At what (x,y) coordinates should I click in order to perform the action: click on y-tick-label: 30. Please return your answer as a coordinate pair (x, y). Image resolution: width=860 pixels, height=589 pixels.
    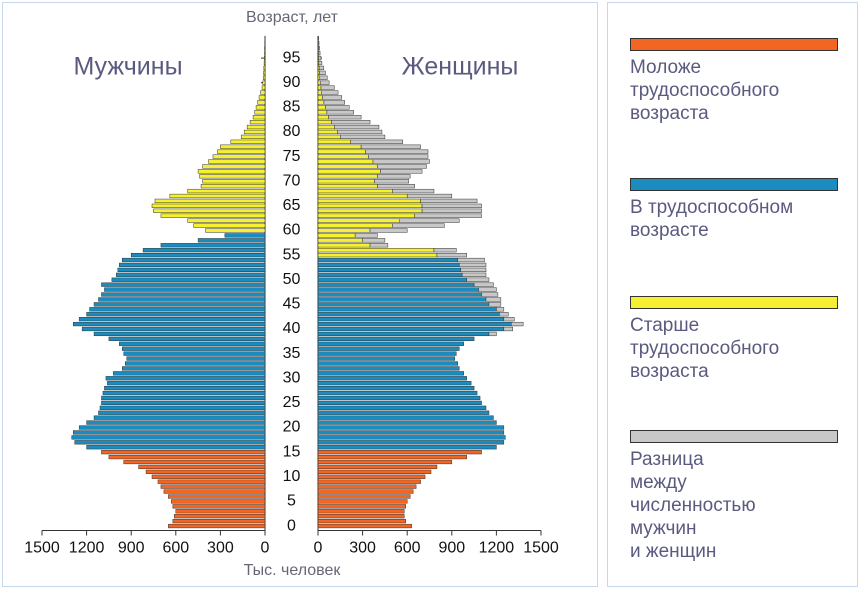
    Looking at the image, I should click on (292, 377).